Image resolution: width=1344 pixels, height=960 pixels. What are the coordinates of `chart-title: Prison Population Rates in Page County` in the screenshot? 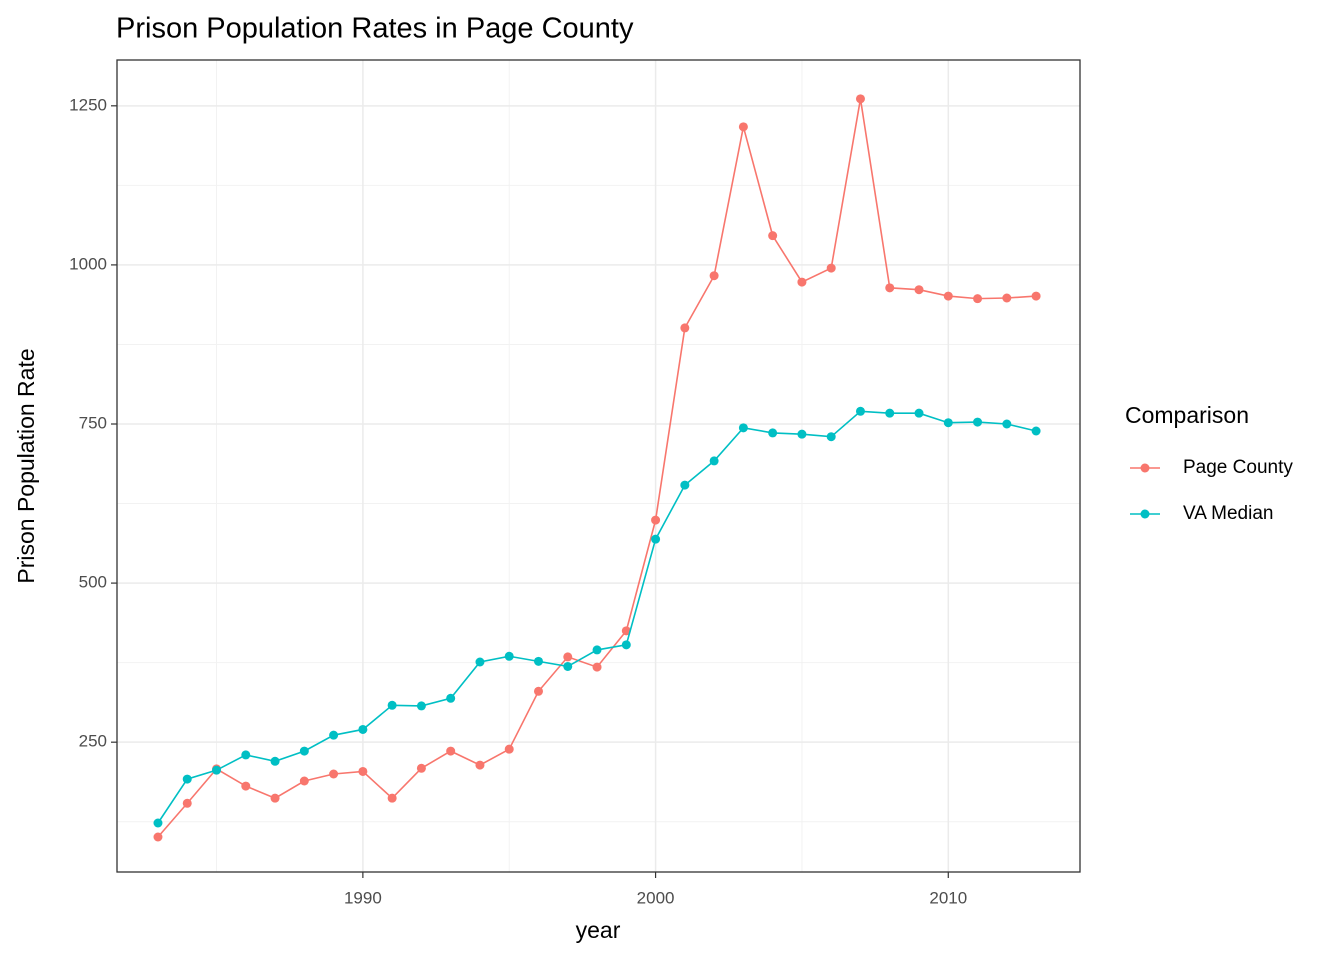 It's located at (375, 29).